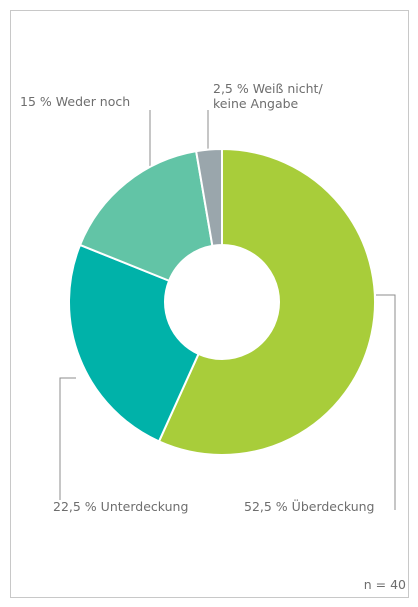 This screenshot has height=607, width=418. I want to click on sample-size-note: n = 40, so click(384, 584).